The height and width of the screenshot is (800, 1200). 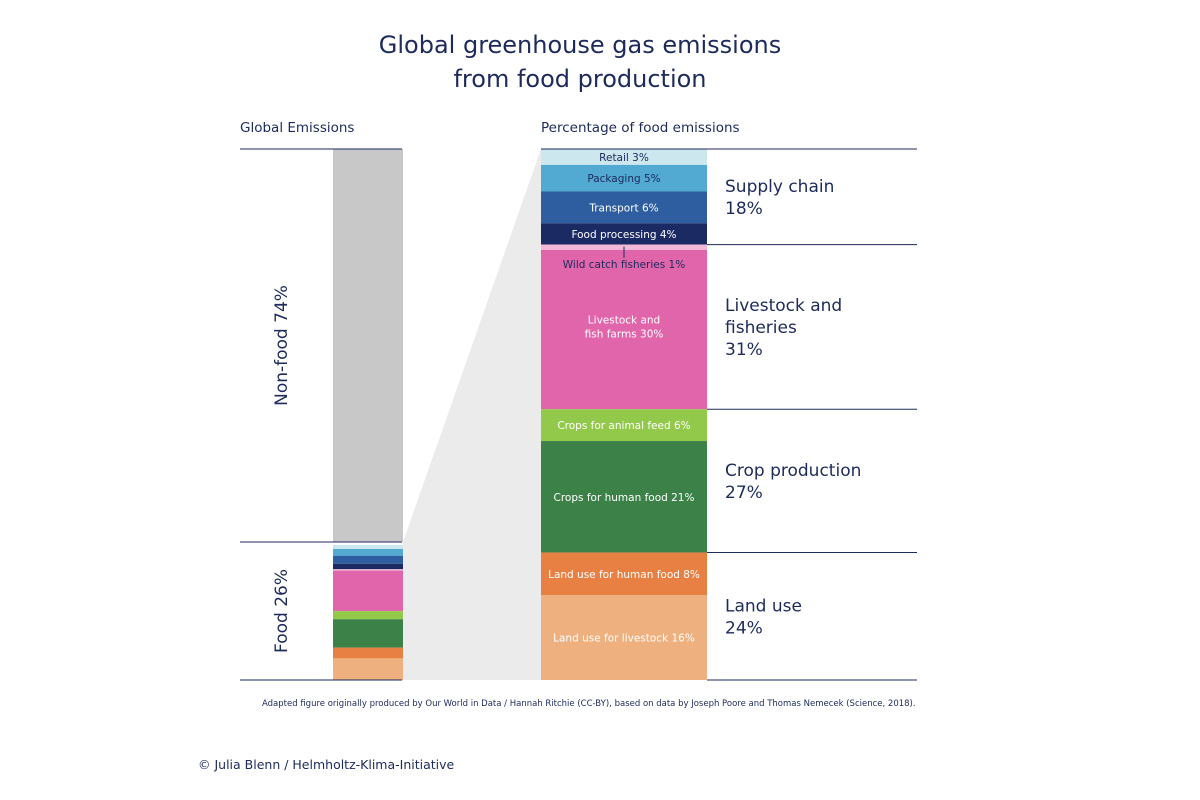 What do you see at coordinates (580, 45) in the screenshot?
I see `title-line-1: Global greenhouse gas emissions` at bounding box center [580, 45].